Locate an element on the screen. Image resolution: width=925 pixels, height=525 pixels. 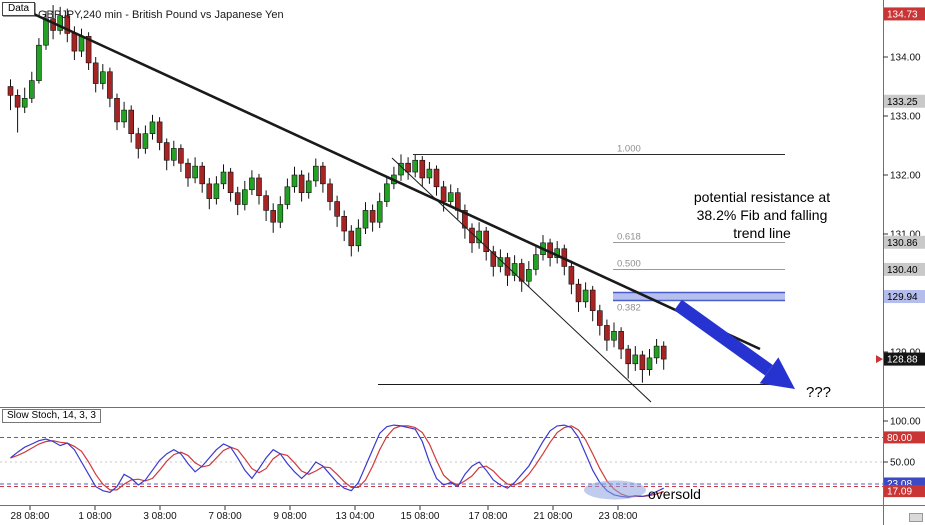
data-button: Data is located at coordinates (19, 9).